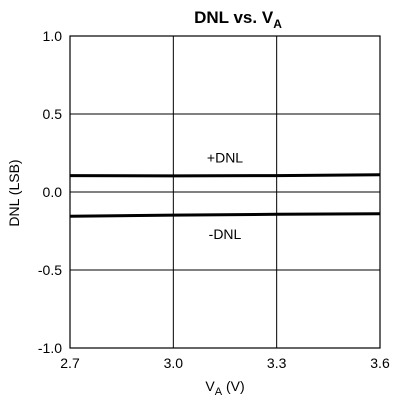 This screenshot has width=396, height=400. What do you see at coordinates (53, 192) in the screenshot?
I see `y-tick-label: 0.0` at bounding box center [53, 192].